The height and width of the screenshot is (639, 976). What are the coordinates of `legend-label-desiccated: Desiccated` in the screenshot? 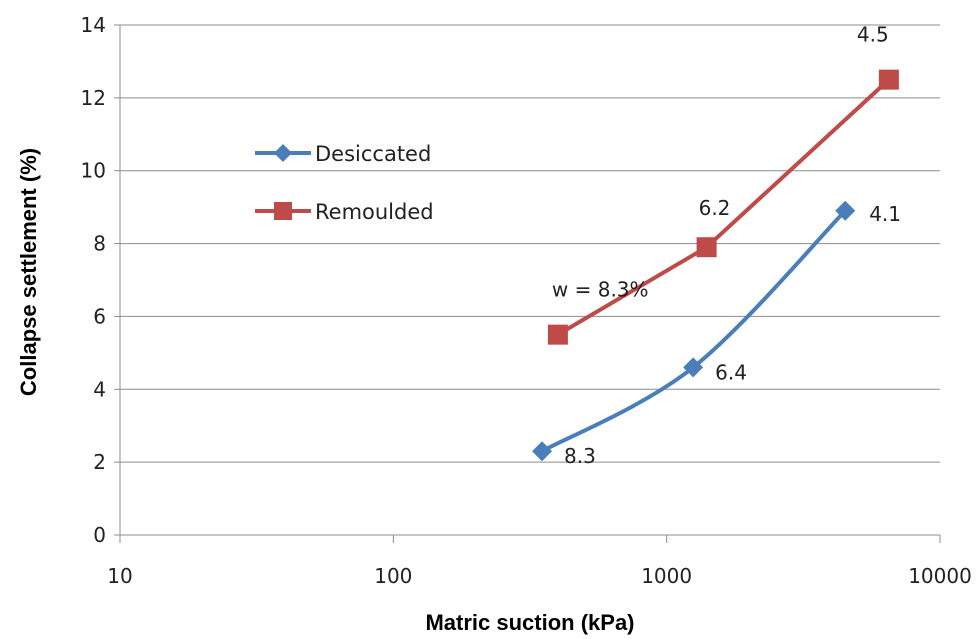 It's located at (373, 154).